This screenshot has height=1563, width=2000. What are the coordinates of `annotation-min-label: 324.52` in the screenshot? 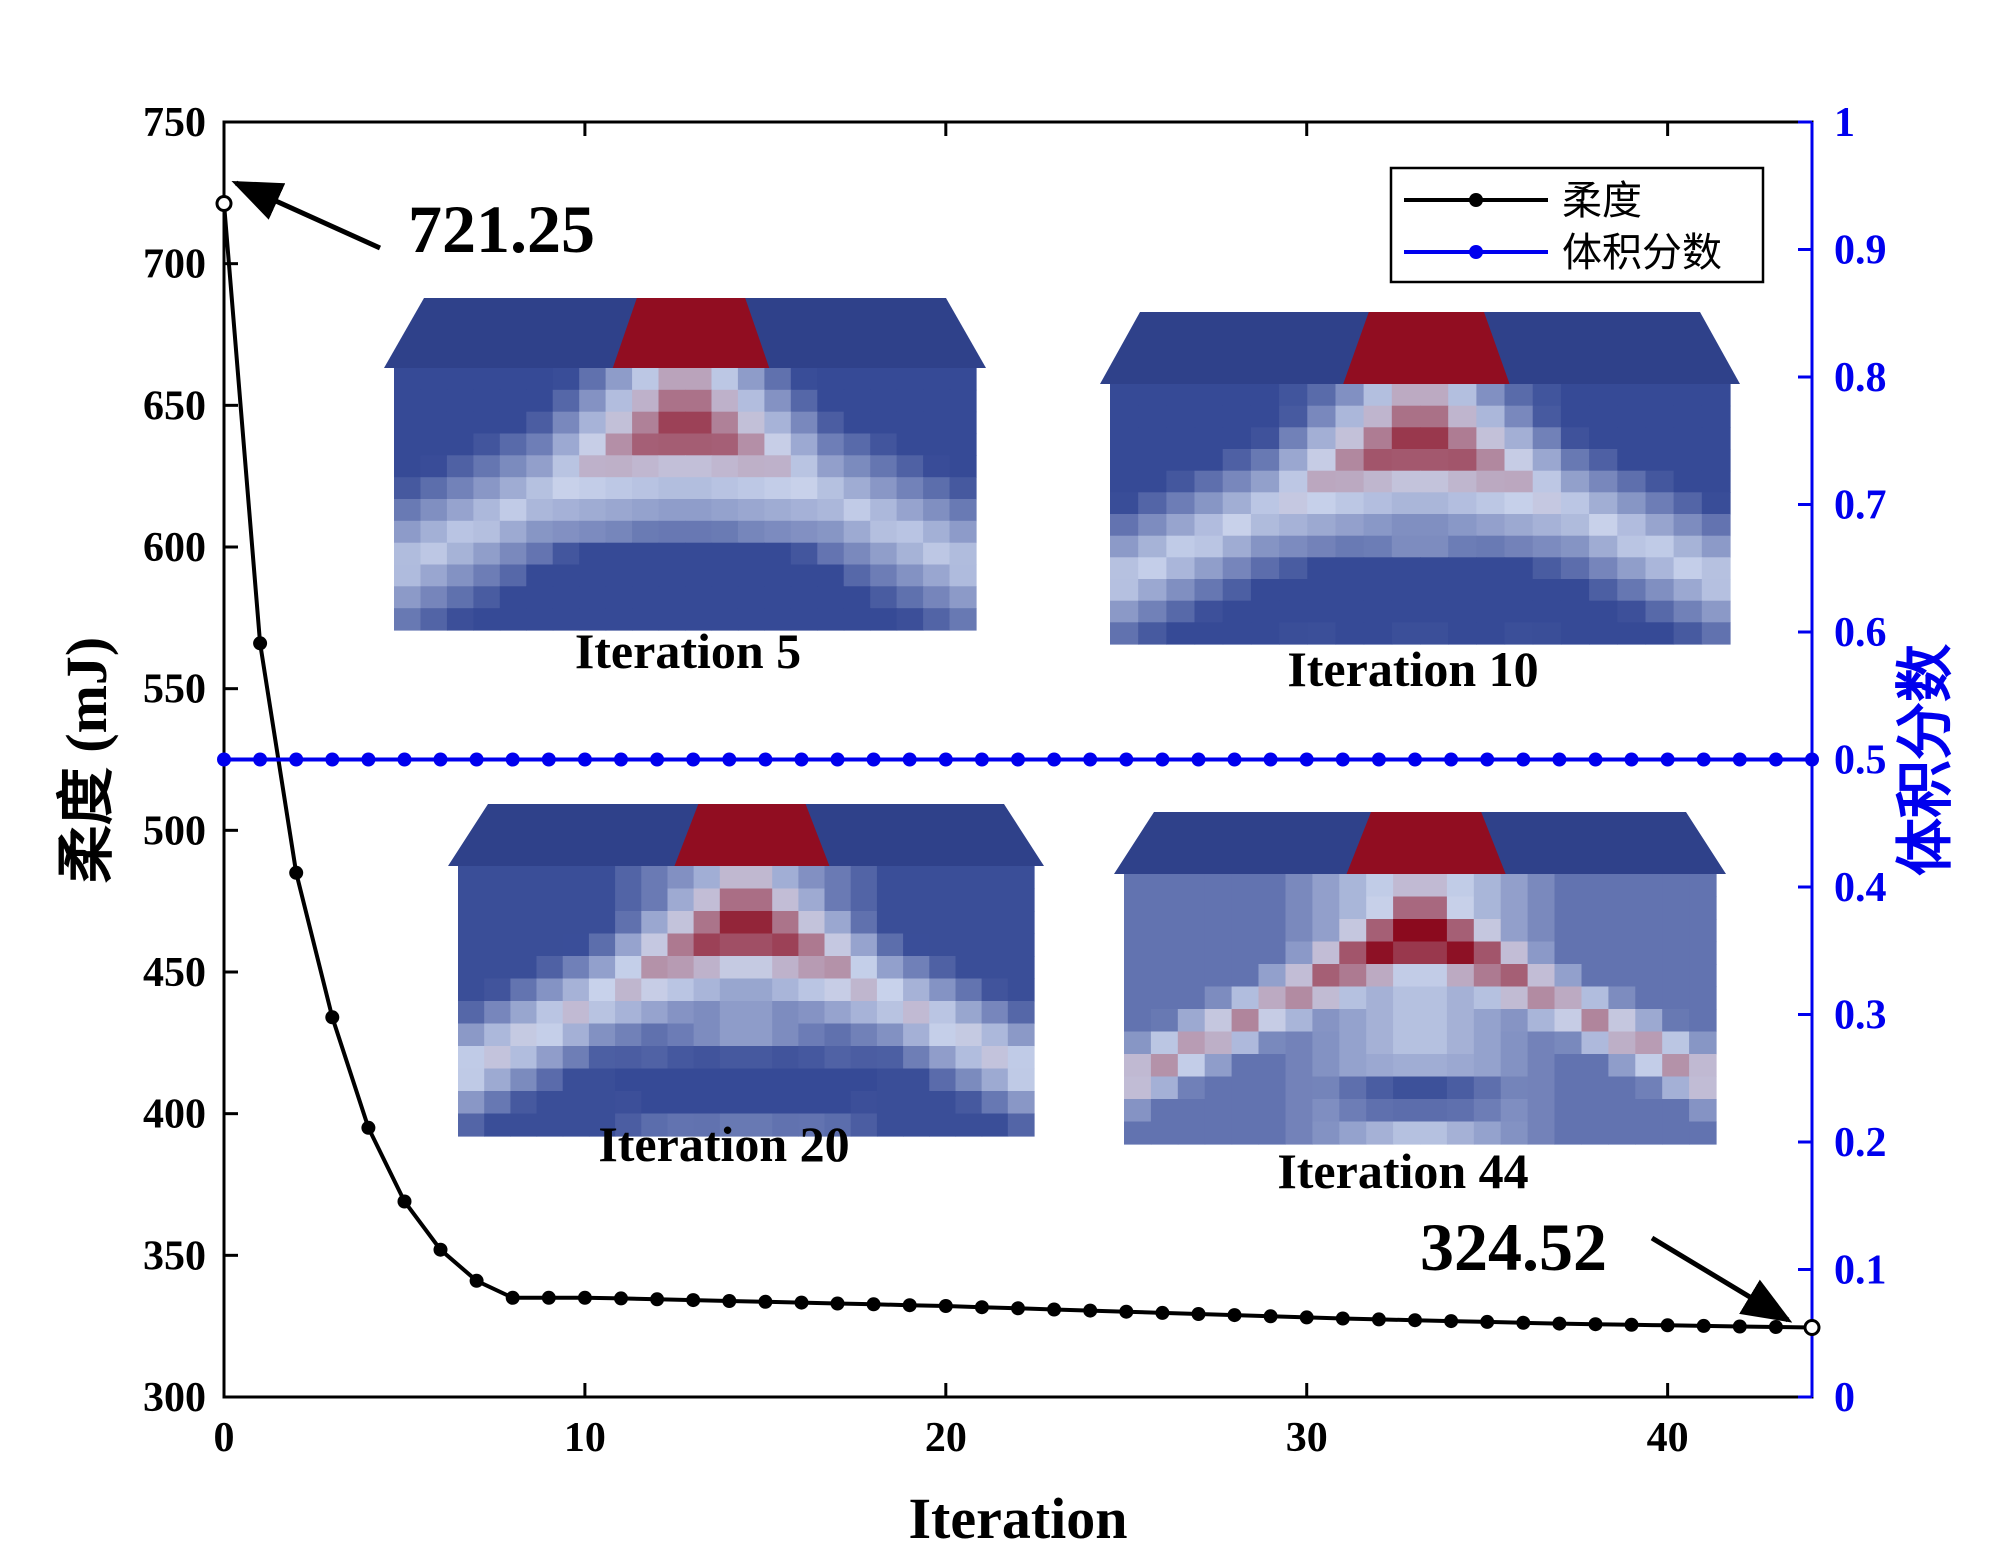 It's located at (1513, 1247).